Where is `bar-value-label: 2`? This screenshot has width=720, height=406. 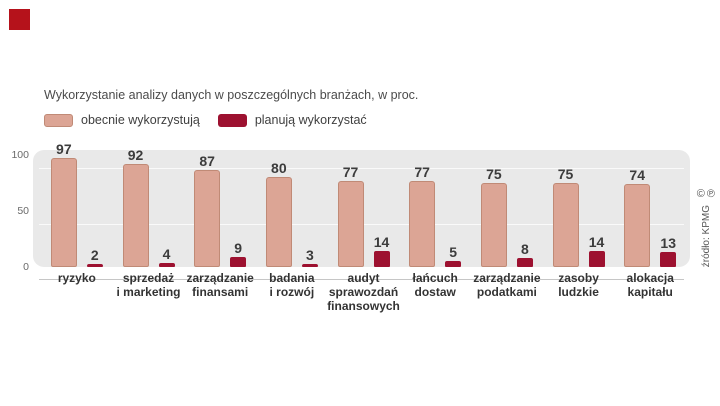
bar-value-label: 2 is located at coordinates (94, 255).